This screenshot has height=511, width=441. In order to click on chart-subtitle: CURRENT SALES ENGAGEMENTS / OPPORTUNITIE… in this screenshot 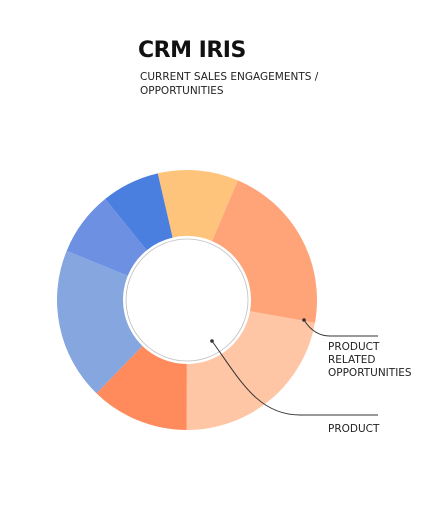, I will do `click(229, 84)`.